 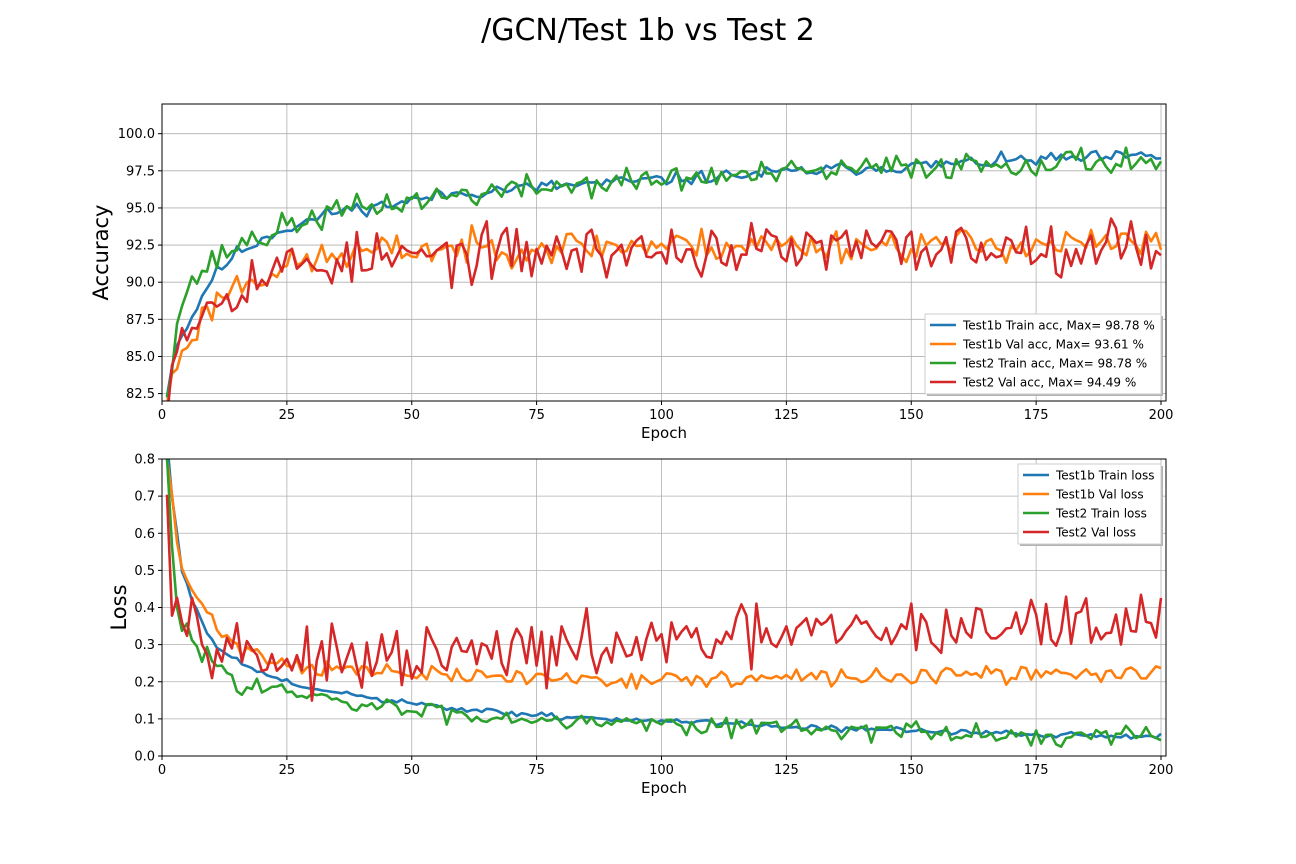 What do you see at coordinates (648, 30) in the screenshot?
I see `figure-title: /GCN/Test 1b vs Test 2` at bounding box center [648, 30].